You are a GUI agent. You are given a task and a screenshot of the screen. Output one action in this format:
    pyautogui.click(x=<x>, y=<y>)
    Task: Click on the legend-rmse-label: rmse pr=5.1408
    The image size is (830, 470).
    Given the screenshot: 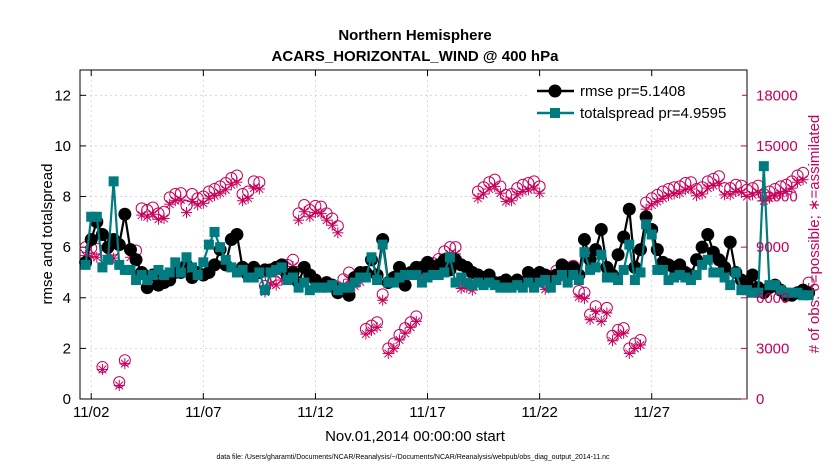 What is the action you would take?
    pyautogui.click(x=632, y=91)
    